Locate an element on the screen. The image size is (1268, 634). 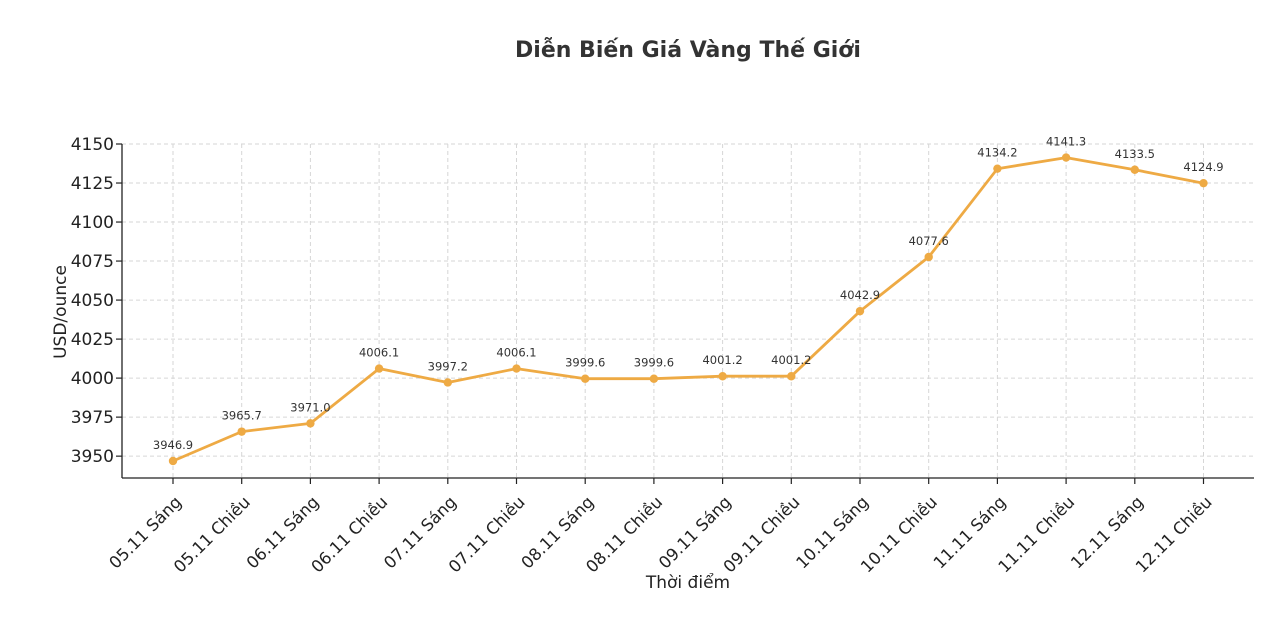
data-label: 3971.0 is located at coordinates (310, 407).